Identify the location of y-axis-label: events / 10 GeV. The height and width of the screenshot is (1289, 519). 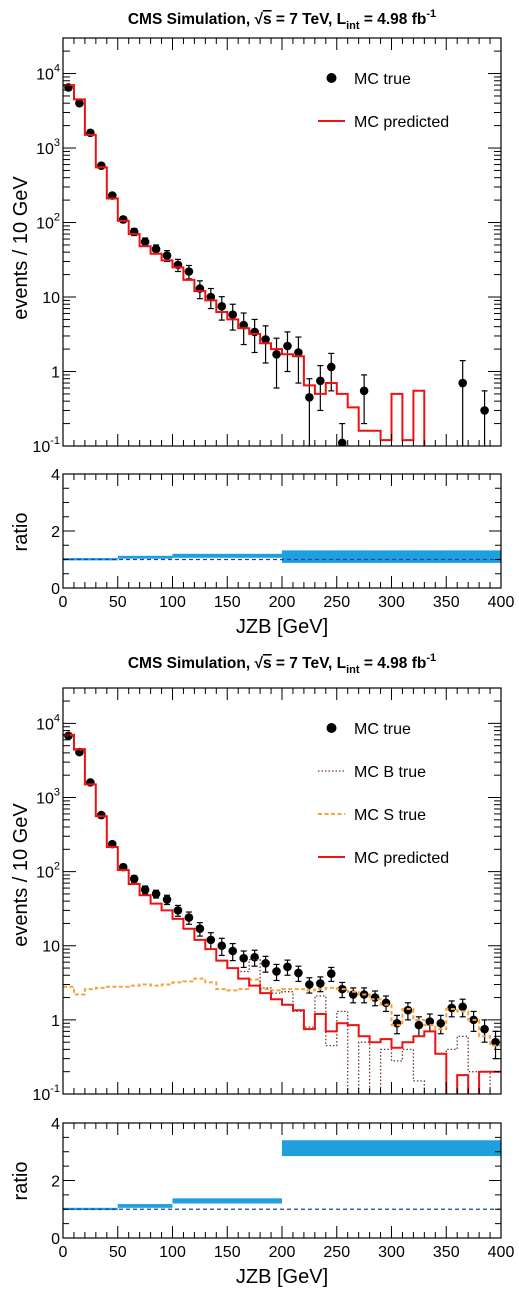
(21, 248).